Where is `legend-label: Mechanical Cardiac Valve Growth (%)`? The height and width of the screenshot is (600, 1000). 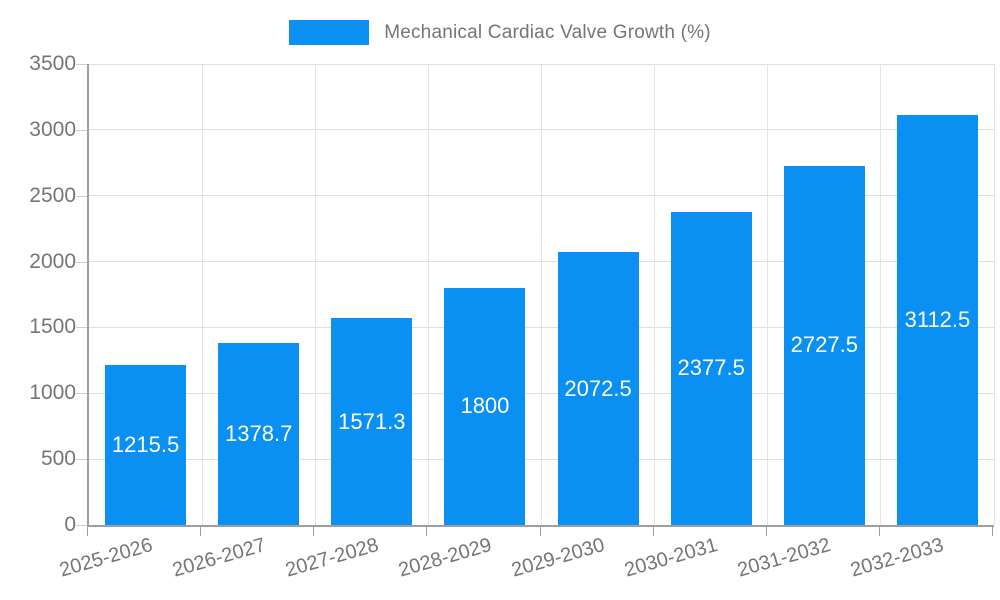
legend-label: Mechanical Cardiac Valve Growth (%) is located at coordinates (547, 32).